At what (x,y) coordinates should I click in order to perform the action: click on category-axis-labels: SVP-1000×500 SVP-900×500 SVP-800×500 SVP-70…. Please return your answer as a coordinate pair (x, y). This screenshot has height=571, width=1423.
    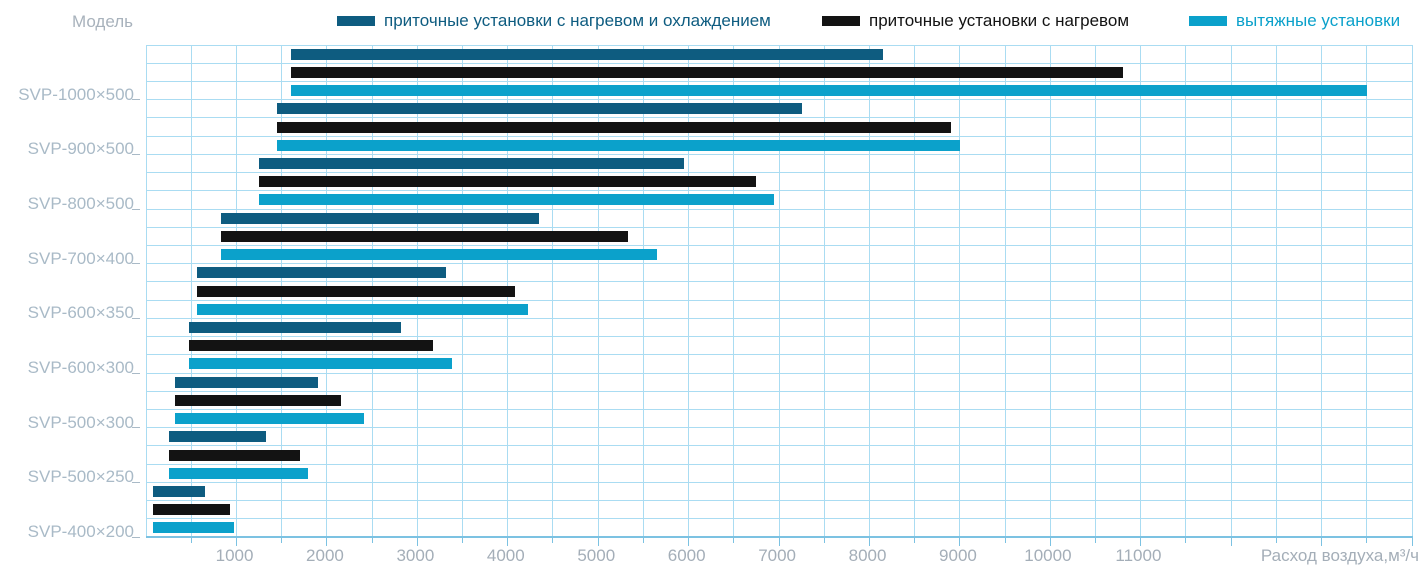
    Looking at the image, I should click on (70, 293).